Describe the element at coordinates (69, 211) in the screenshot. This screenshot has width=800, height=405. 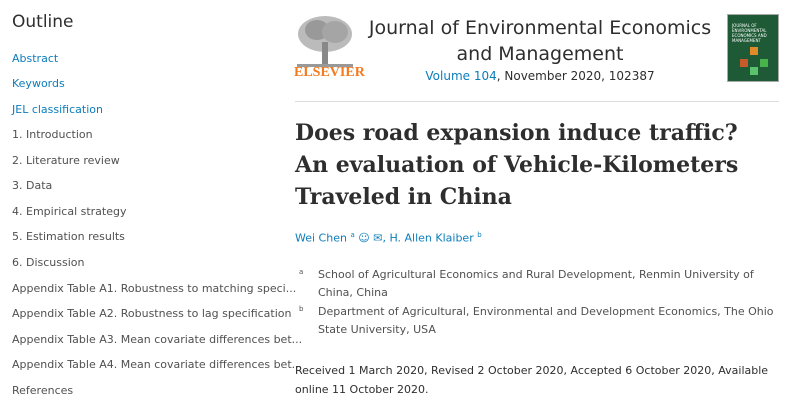
I see `outline-item-empirical: 4. Empirical strategy` at that location.